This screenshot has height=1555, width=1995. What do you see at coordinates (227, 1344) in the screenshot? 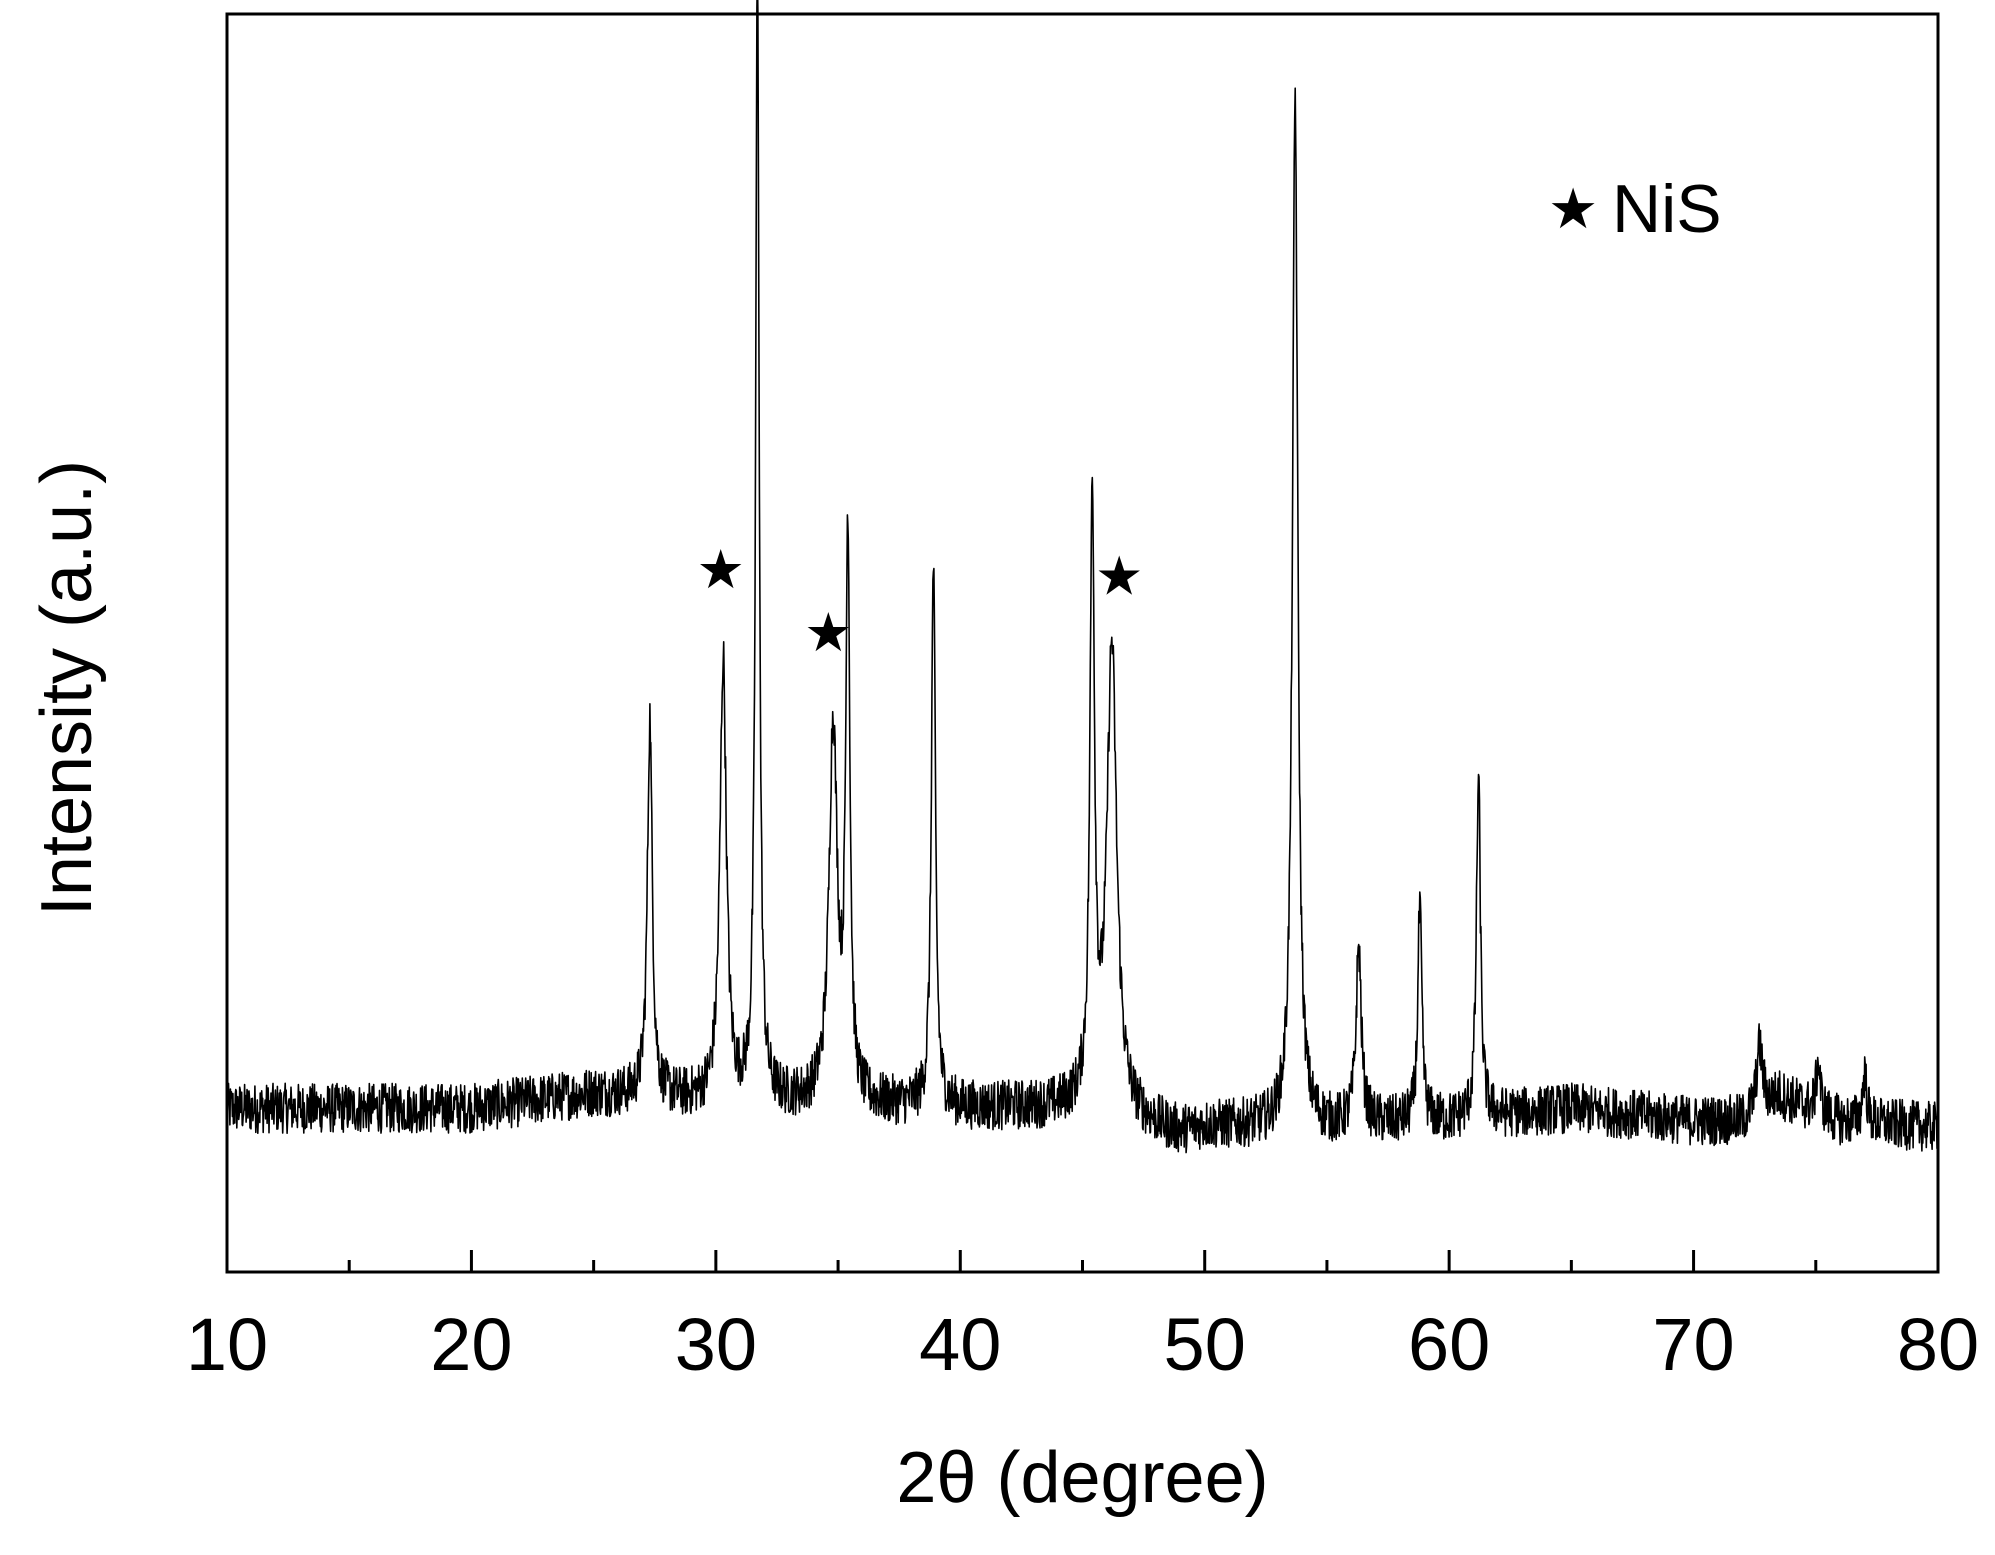
I see `x-tick-label: 10` at bounding box center [227, 1344].